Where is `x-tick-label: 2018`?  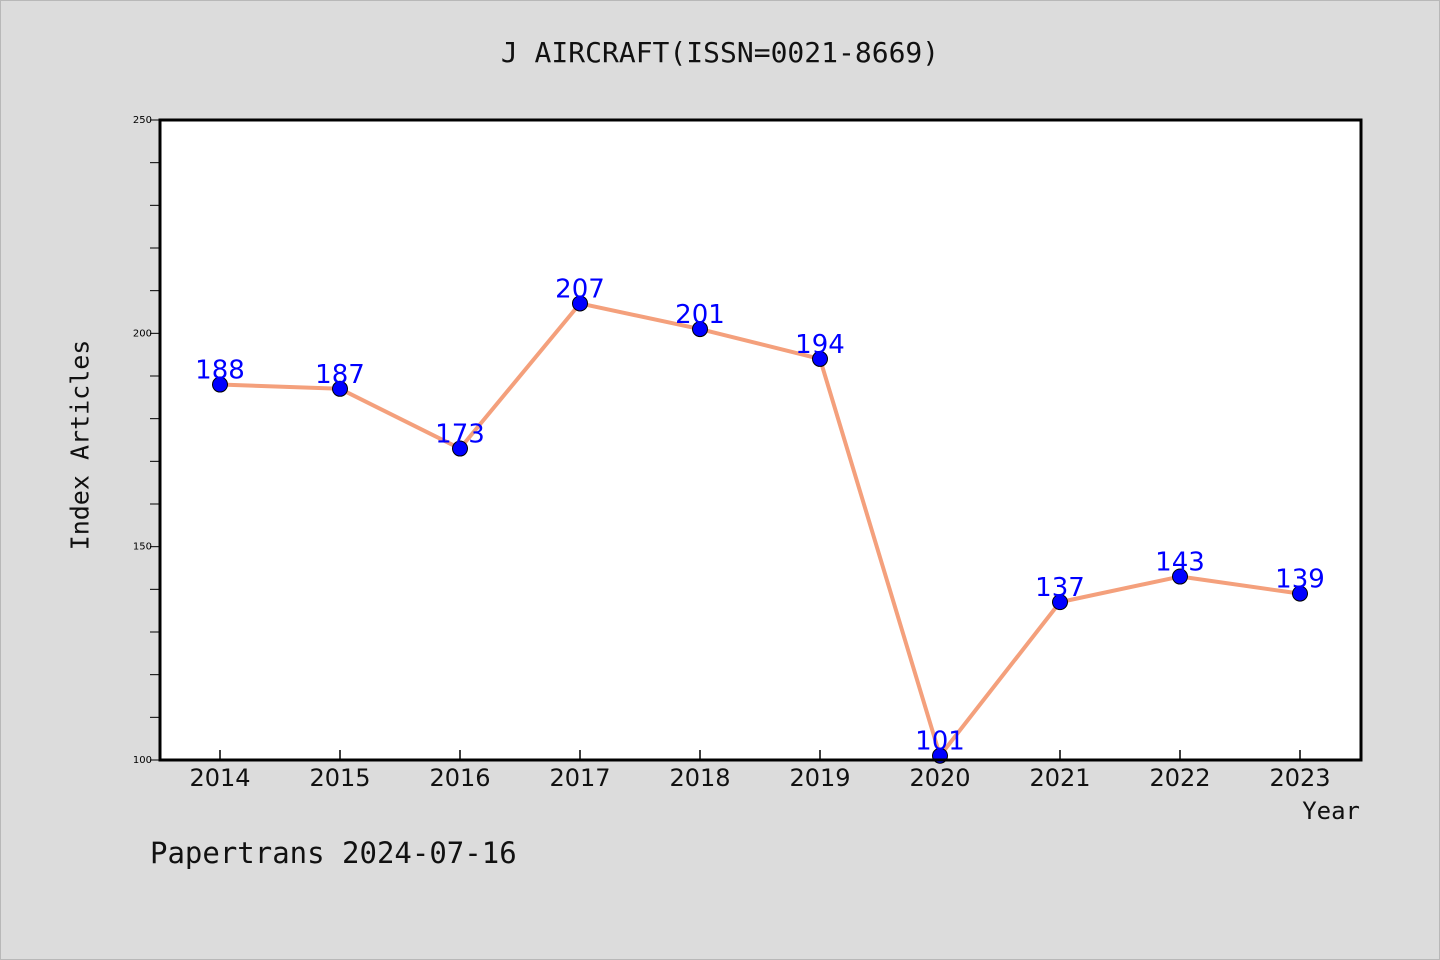 x-tick-label: 2018 is located at coordinates (699, 778).